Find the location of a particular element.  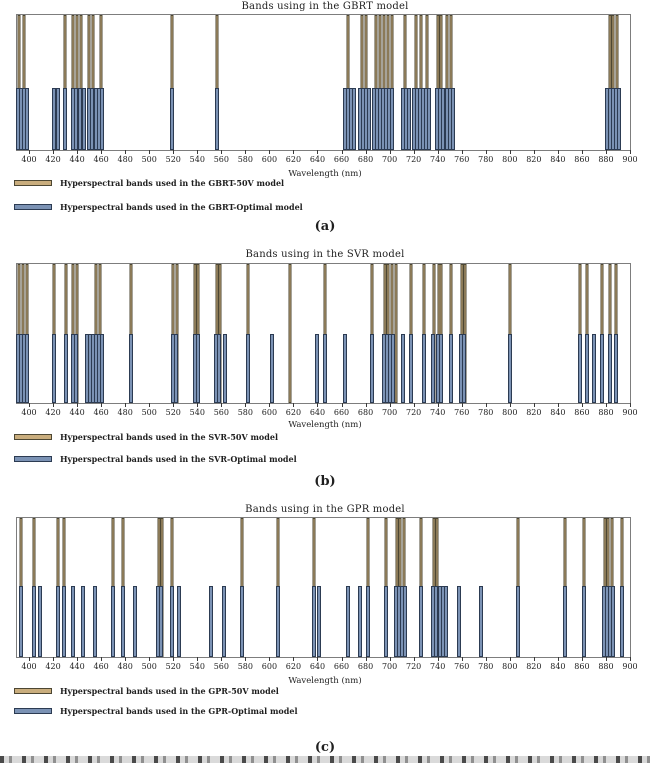

axis-tick-label: 800 is located at coordinates (510, 666).